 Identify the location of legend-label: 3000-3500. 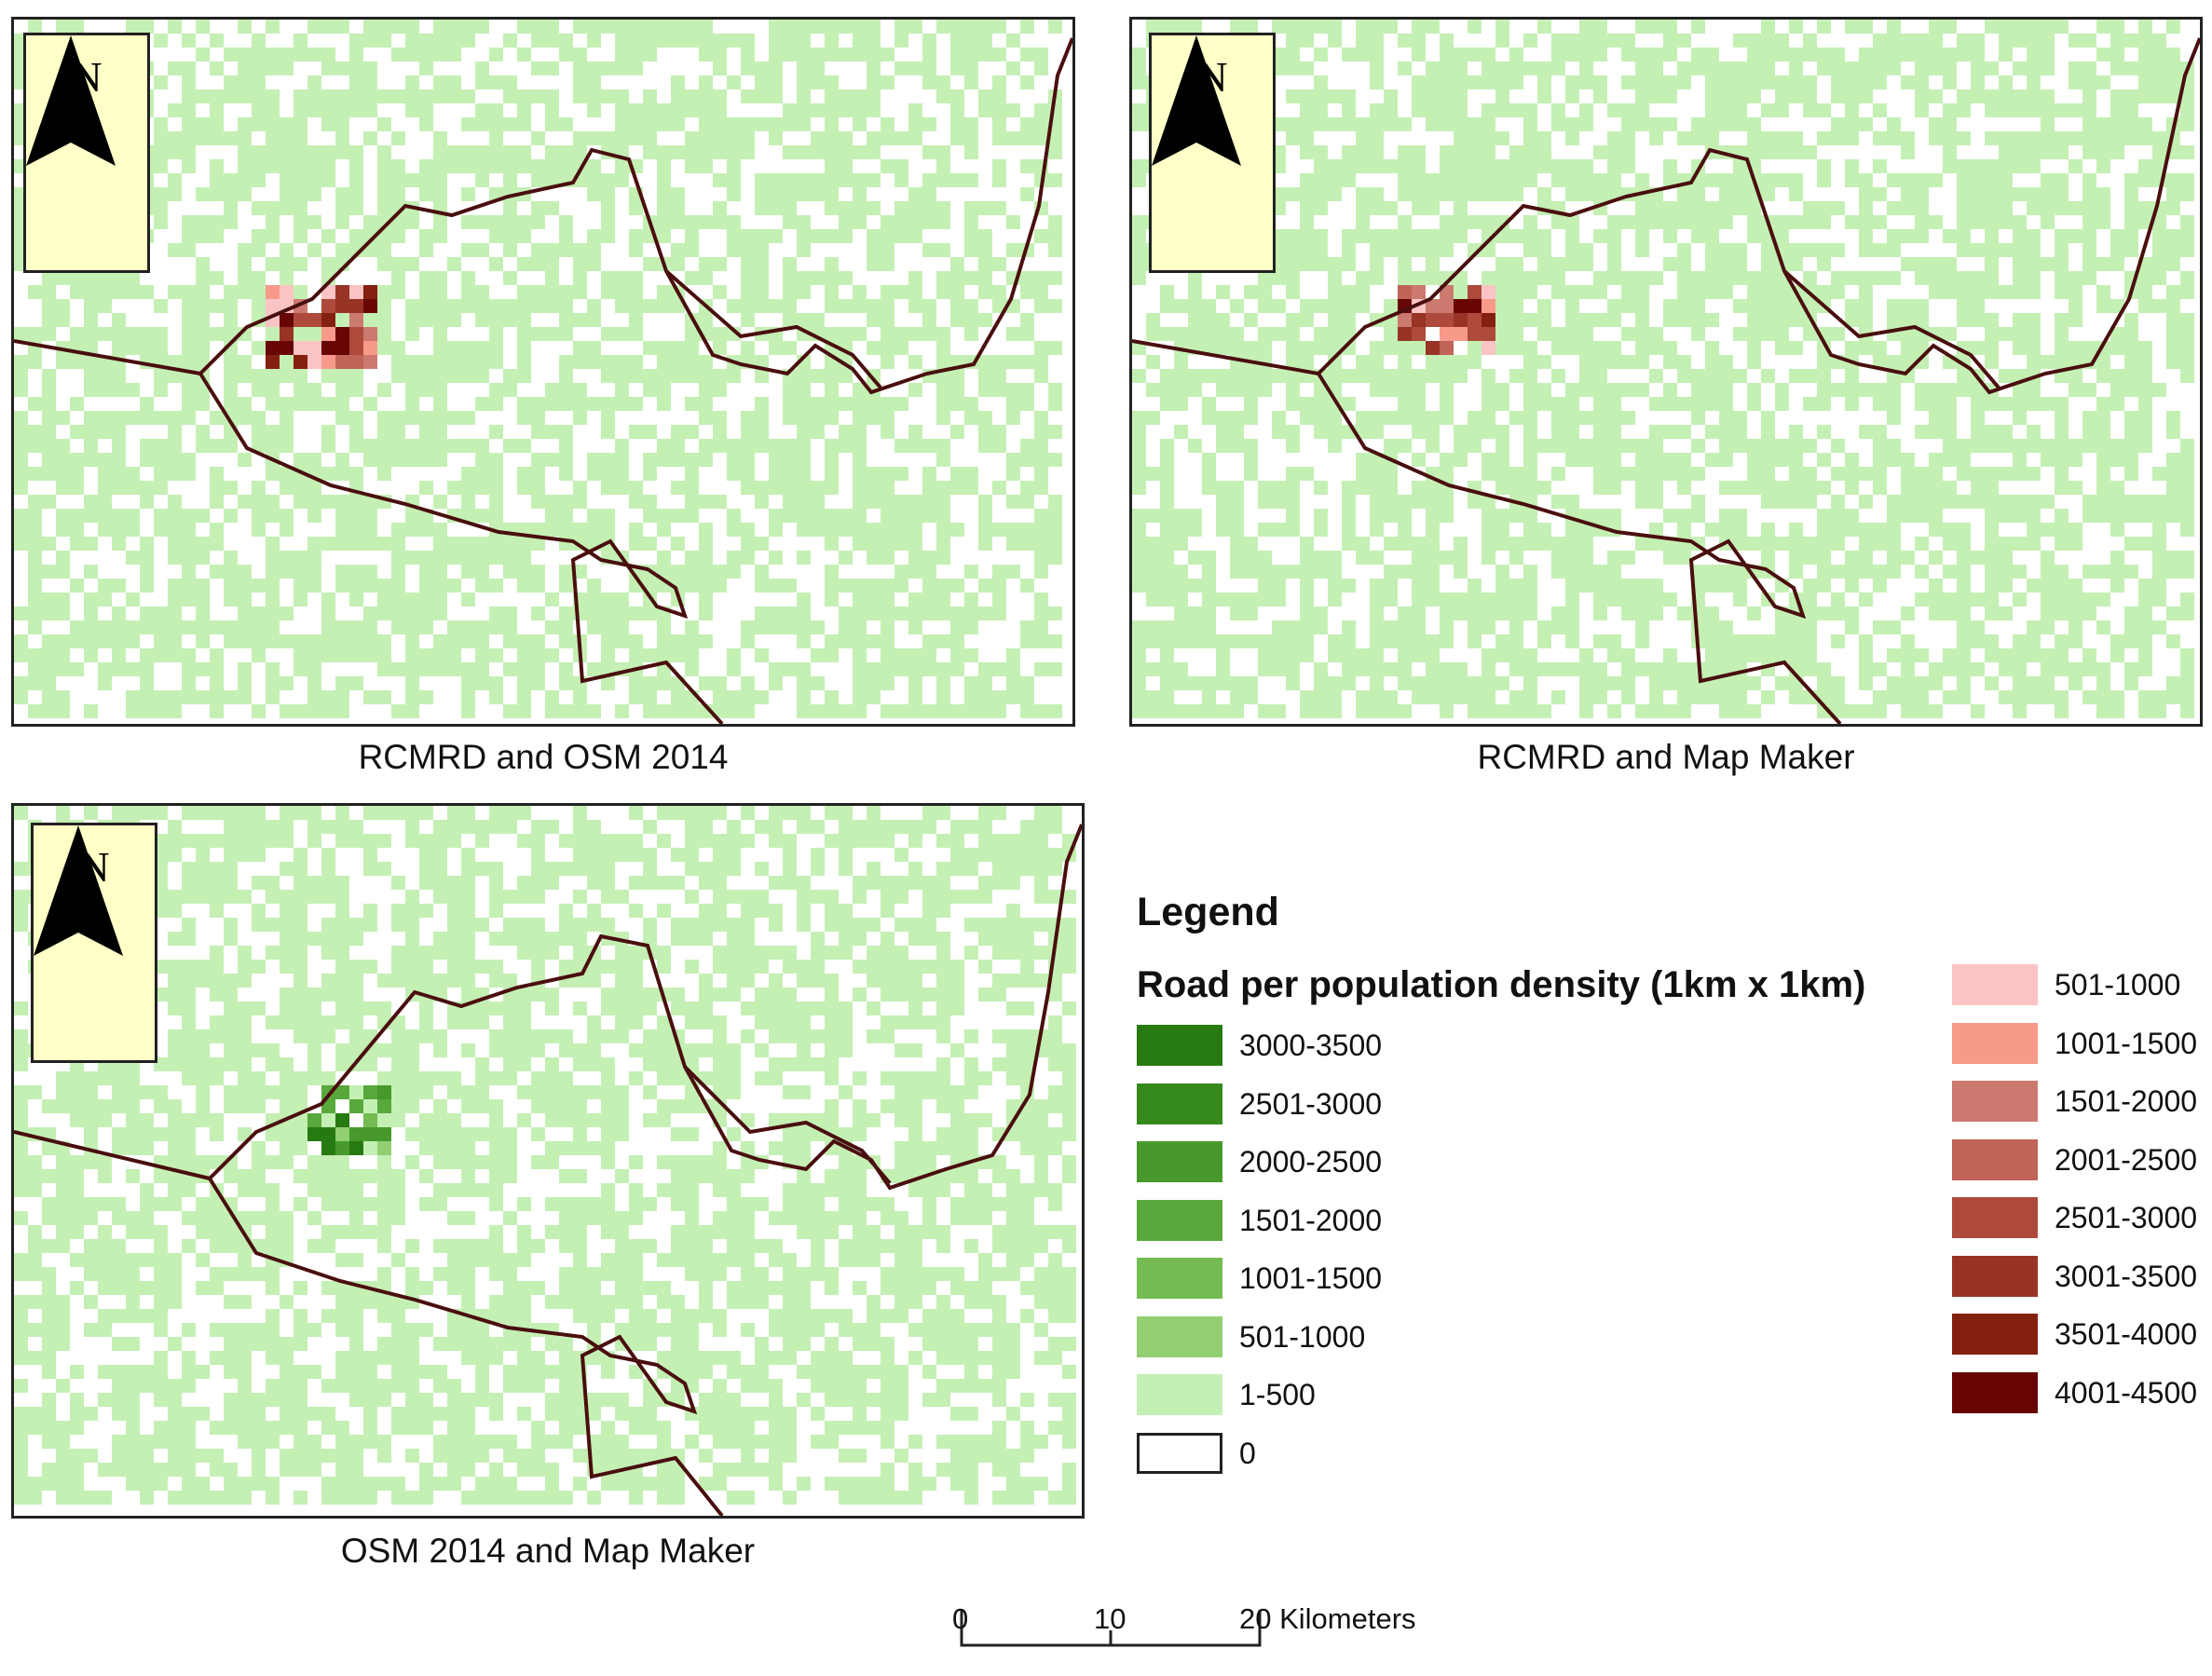
(1311, 1045).